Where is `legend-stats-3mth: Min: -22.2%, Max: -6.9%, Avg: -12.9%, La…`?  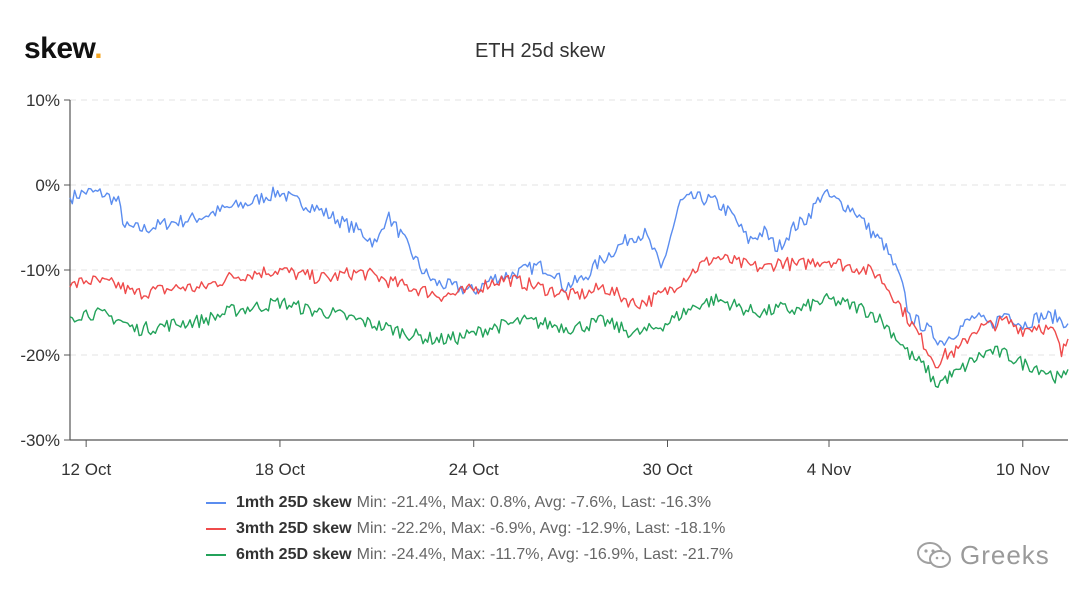
legend-stats-3mth: Min: -22.2%, Max: -6.9%, Avg: -12.9%, La… is located at coordinates (541, 528).